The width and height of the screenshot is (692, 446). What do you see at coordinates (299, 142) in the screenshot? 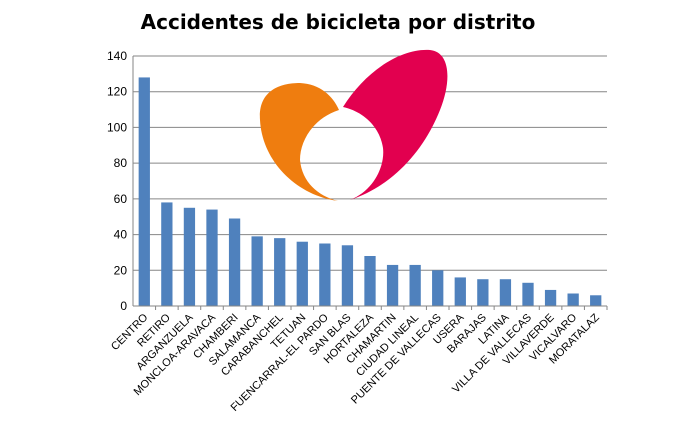
I see `logo-orange-shape` at bounding box center [299, 142].